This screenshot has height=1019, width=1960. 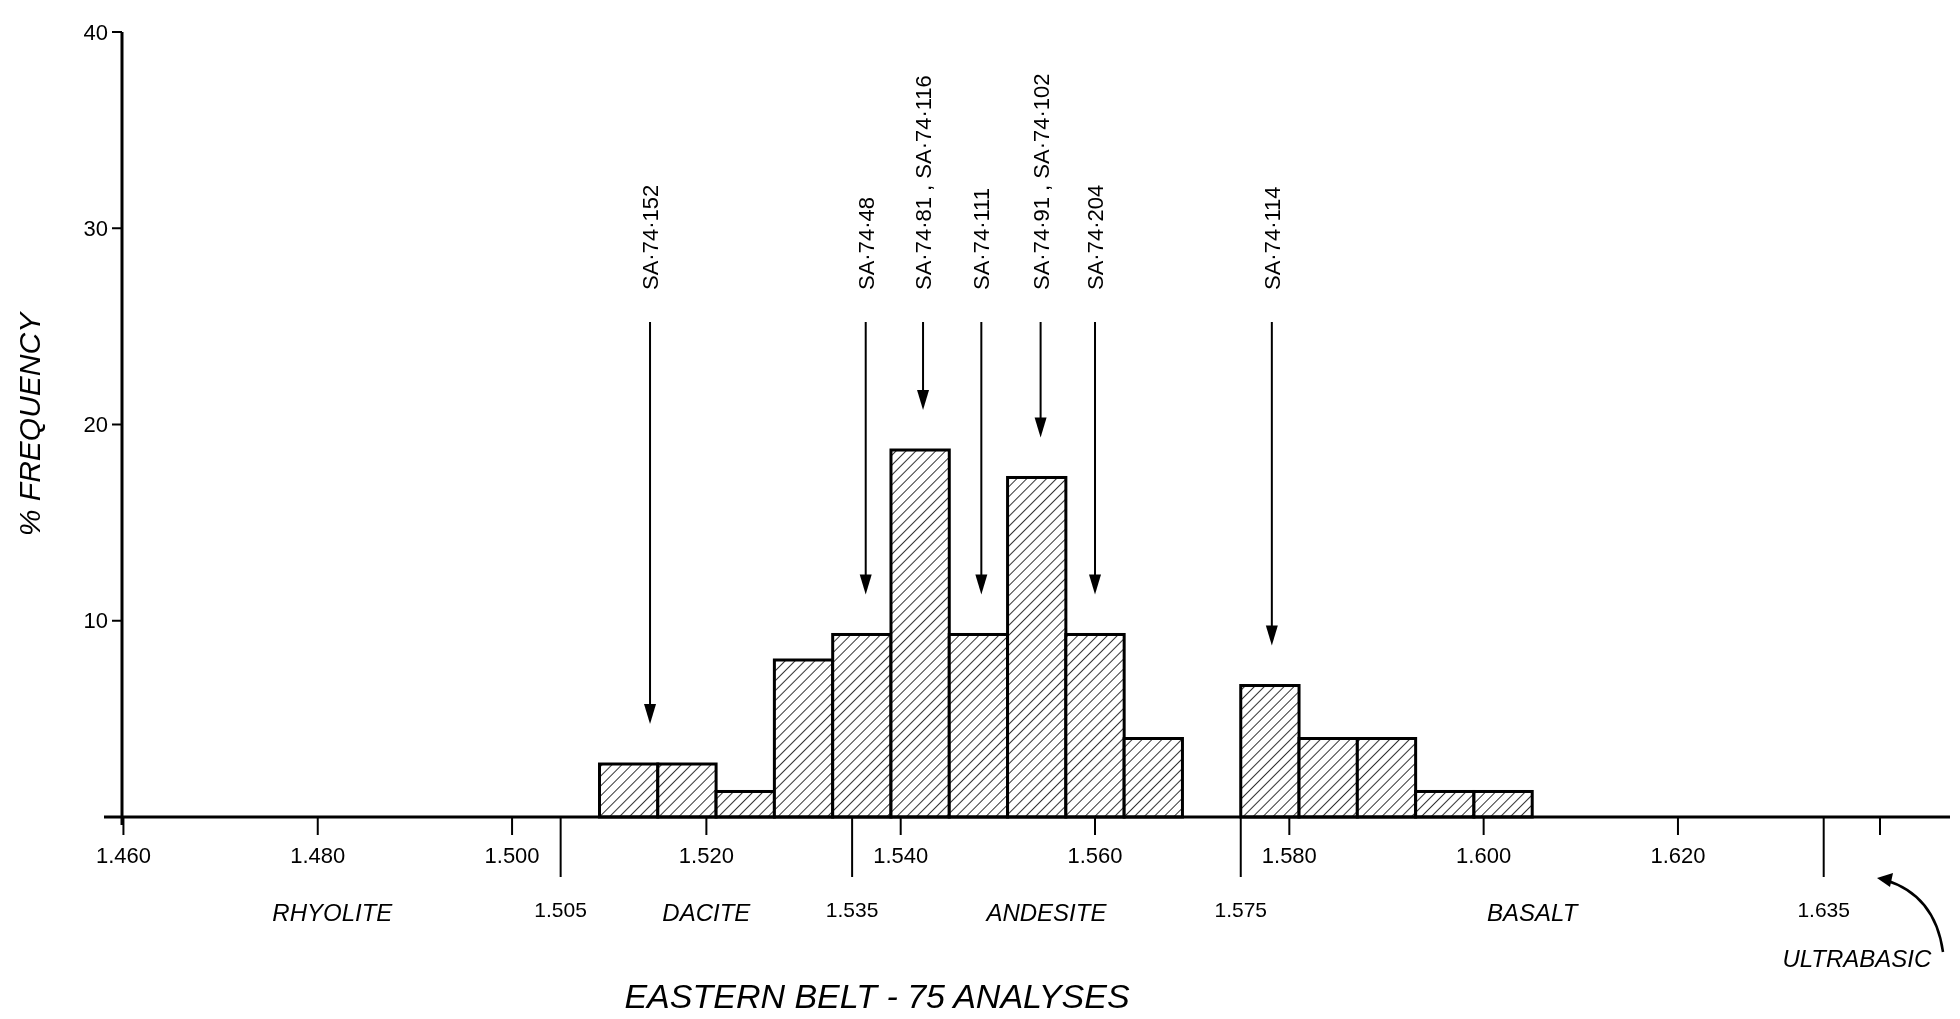 I want to click on x2-tick-label: 1.535, so click(x=852, y=909).